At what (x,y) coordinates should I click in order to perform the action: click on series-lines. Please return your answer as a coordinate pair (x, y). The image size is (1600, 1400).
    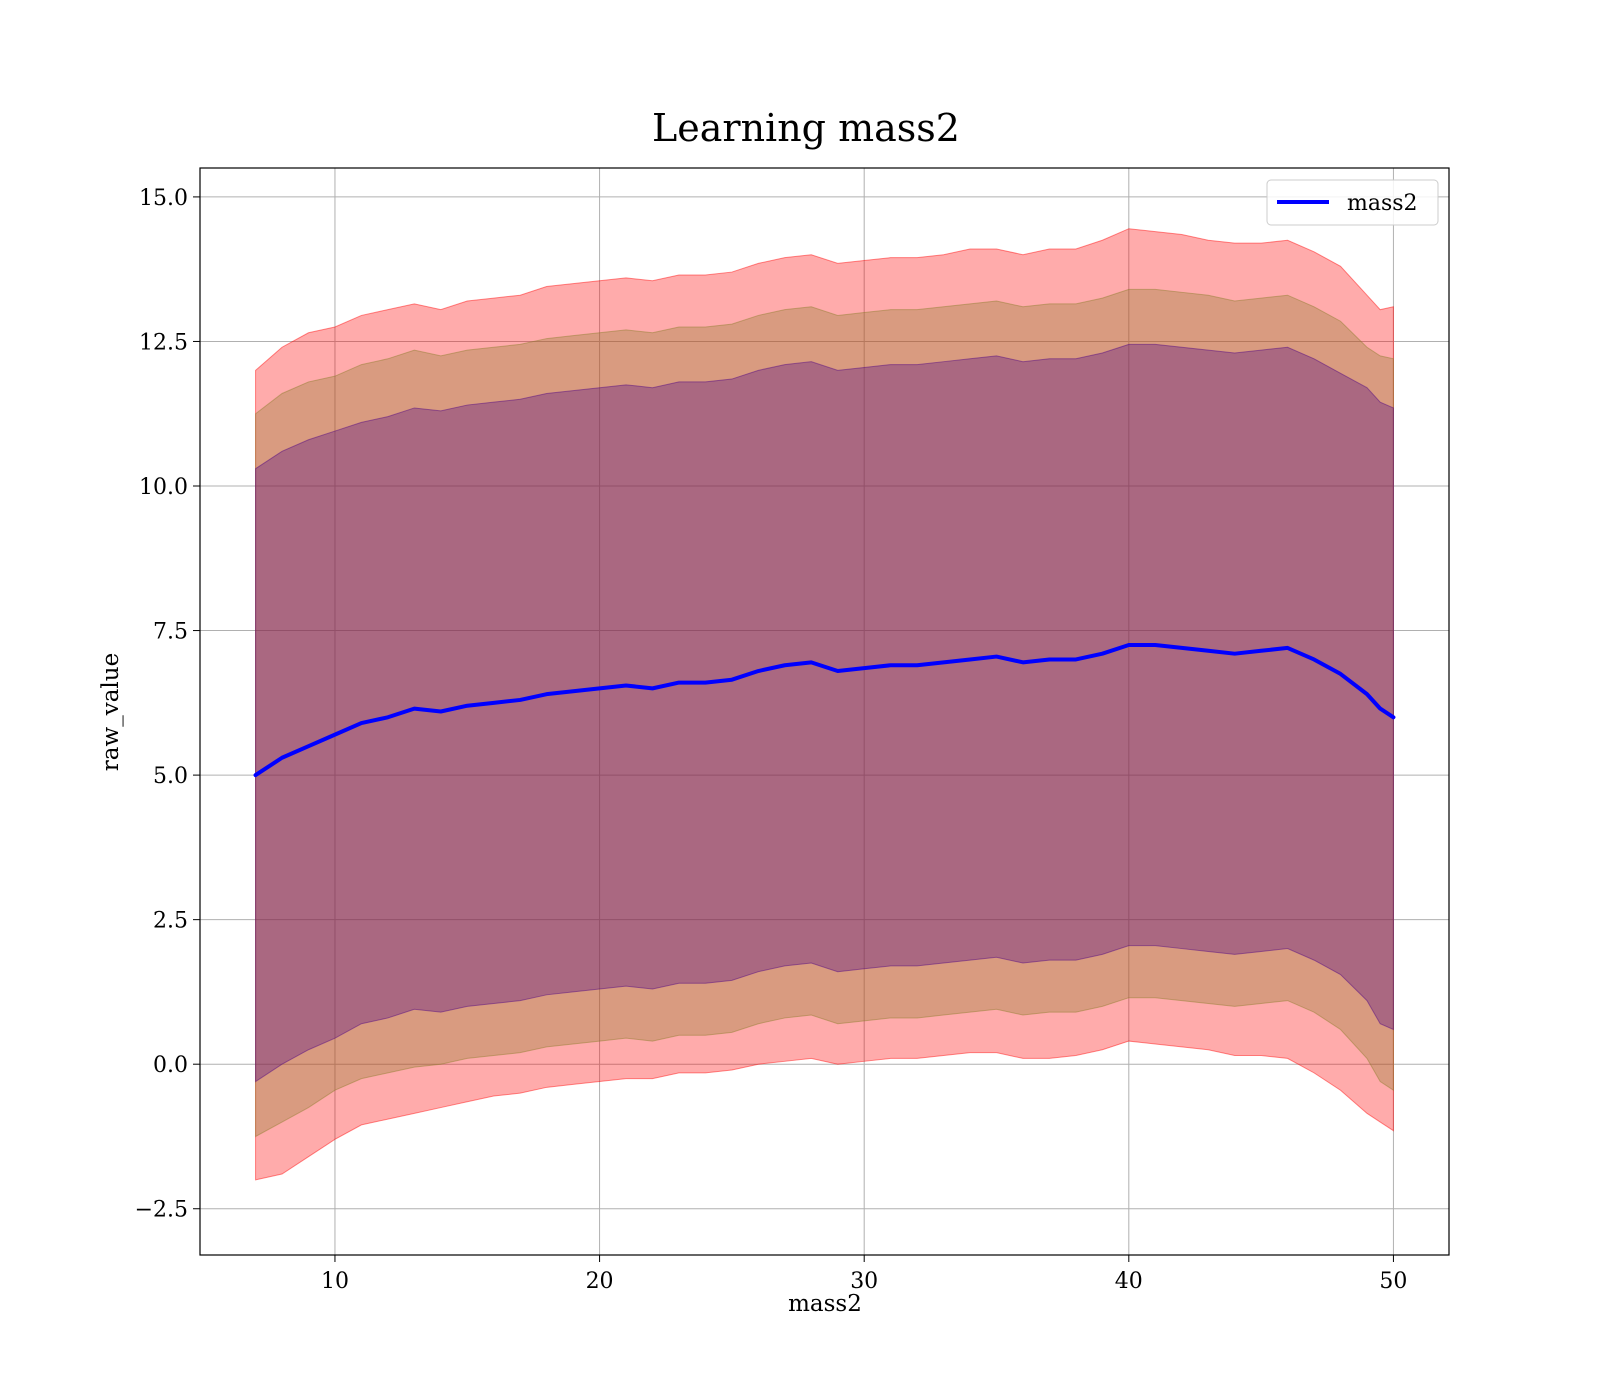
    Looking at the image, I should click on (824, 710).